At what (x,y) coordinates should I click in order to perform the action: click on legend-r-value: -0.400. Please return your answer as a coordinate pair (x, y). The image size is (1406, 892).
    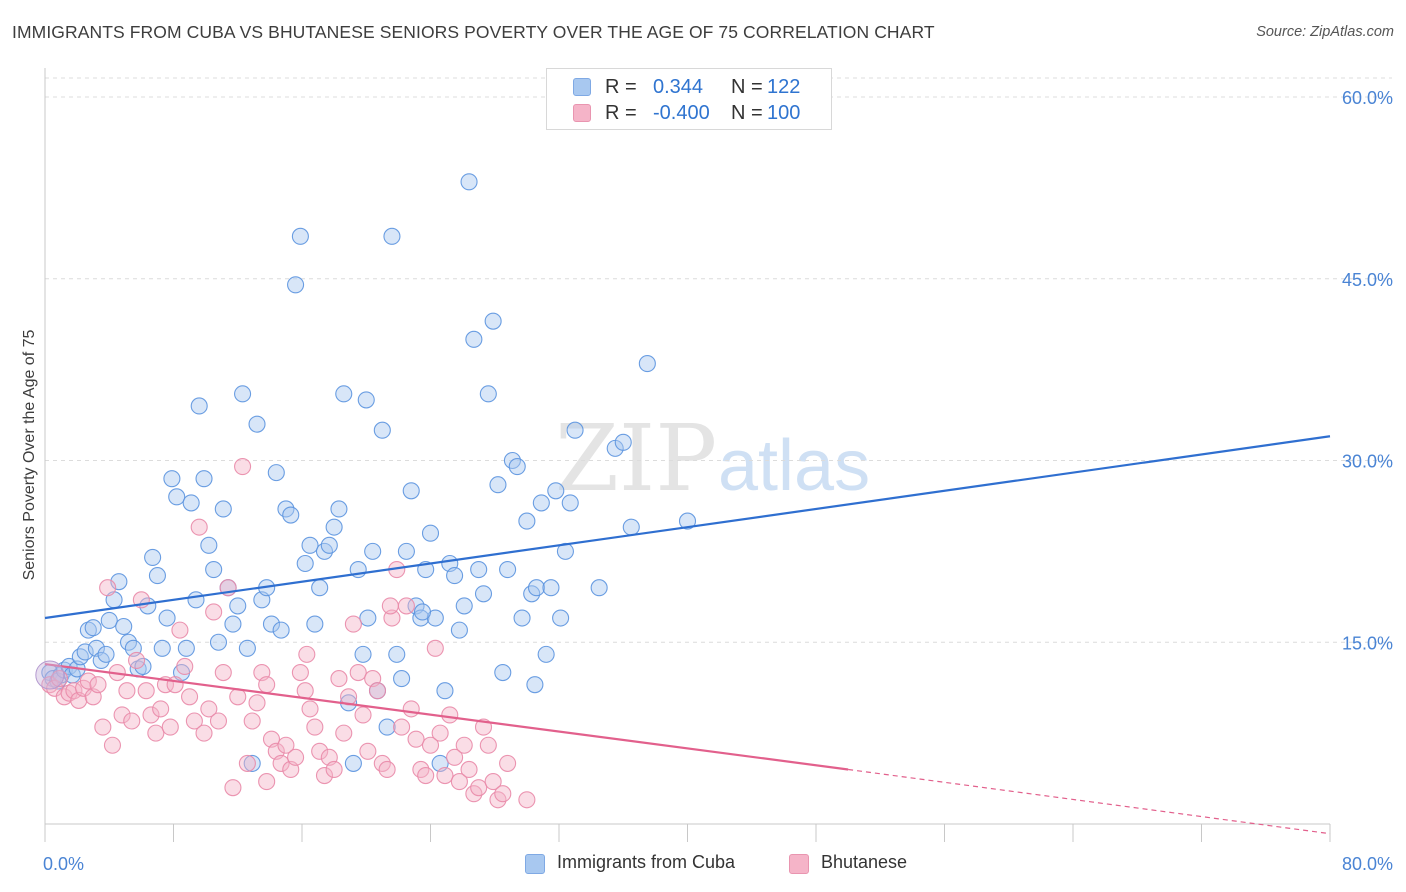
    Looking at the image, I should click on (681, 113).